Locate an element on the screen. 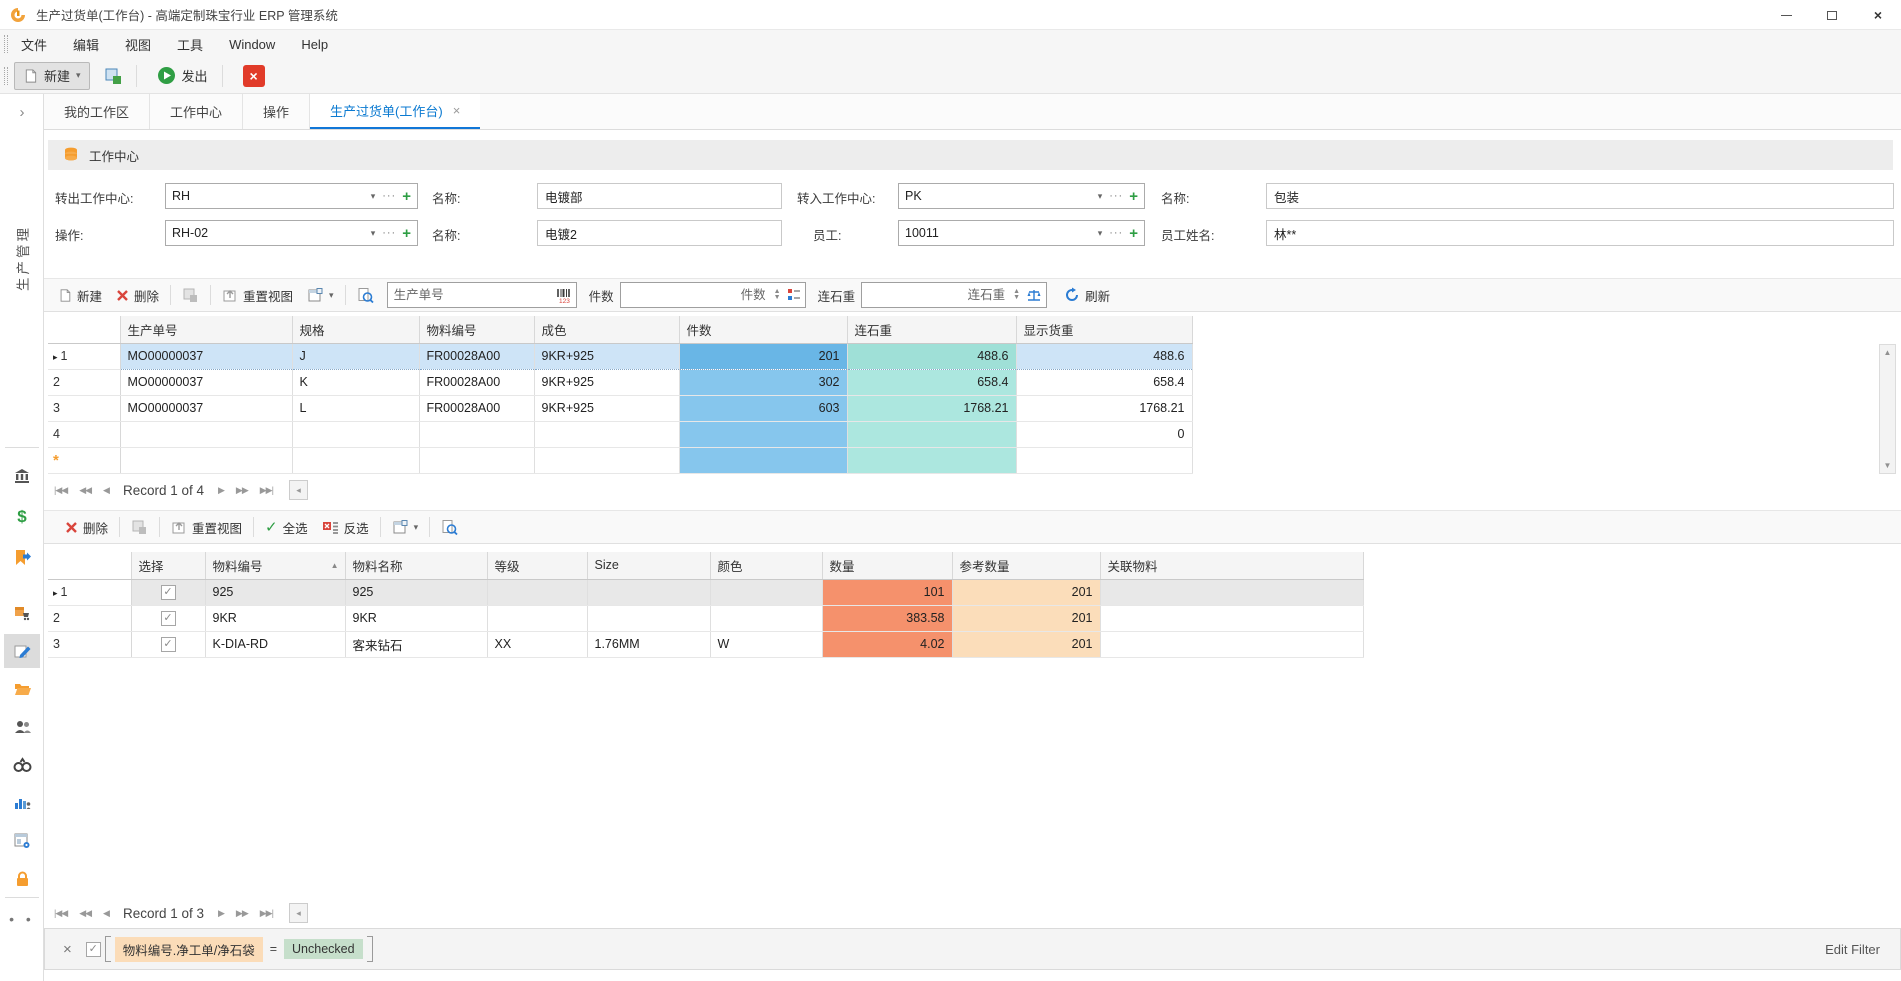 The image size is (1901, 981). cell: MO00000037 is located at coordinates (206, 356).